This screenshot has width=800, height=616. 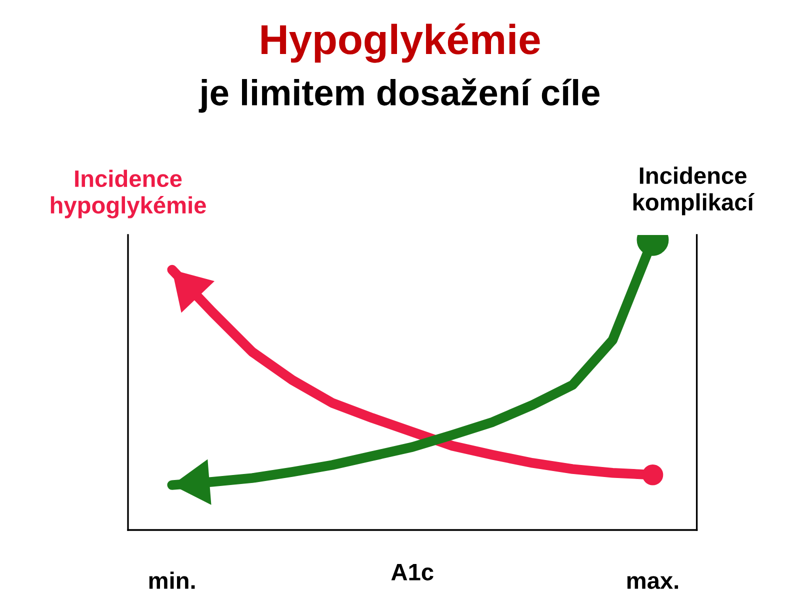 I want to click on x-tick-label: min., so click(x=172, y=580).